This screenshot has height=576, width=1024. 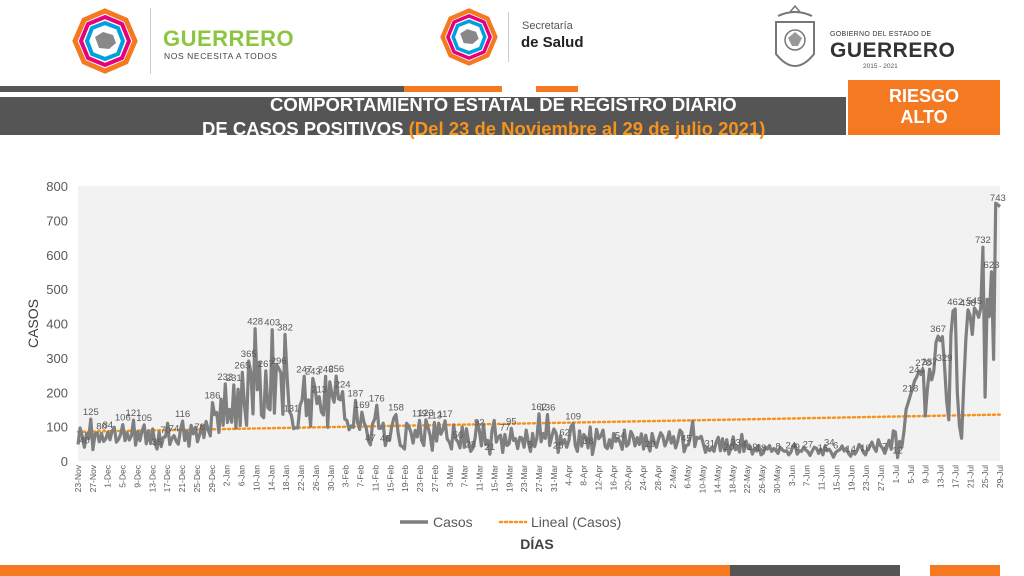 I want to click on data-label: 10, so click(x=865, y=448).